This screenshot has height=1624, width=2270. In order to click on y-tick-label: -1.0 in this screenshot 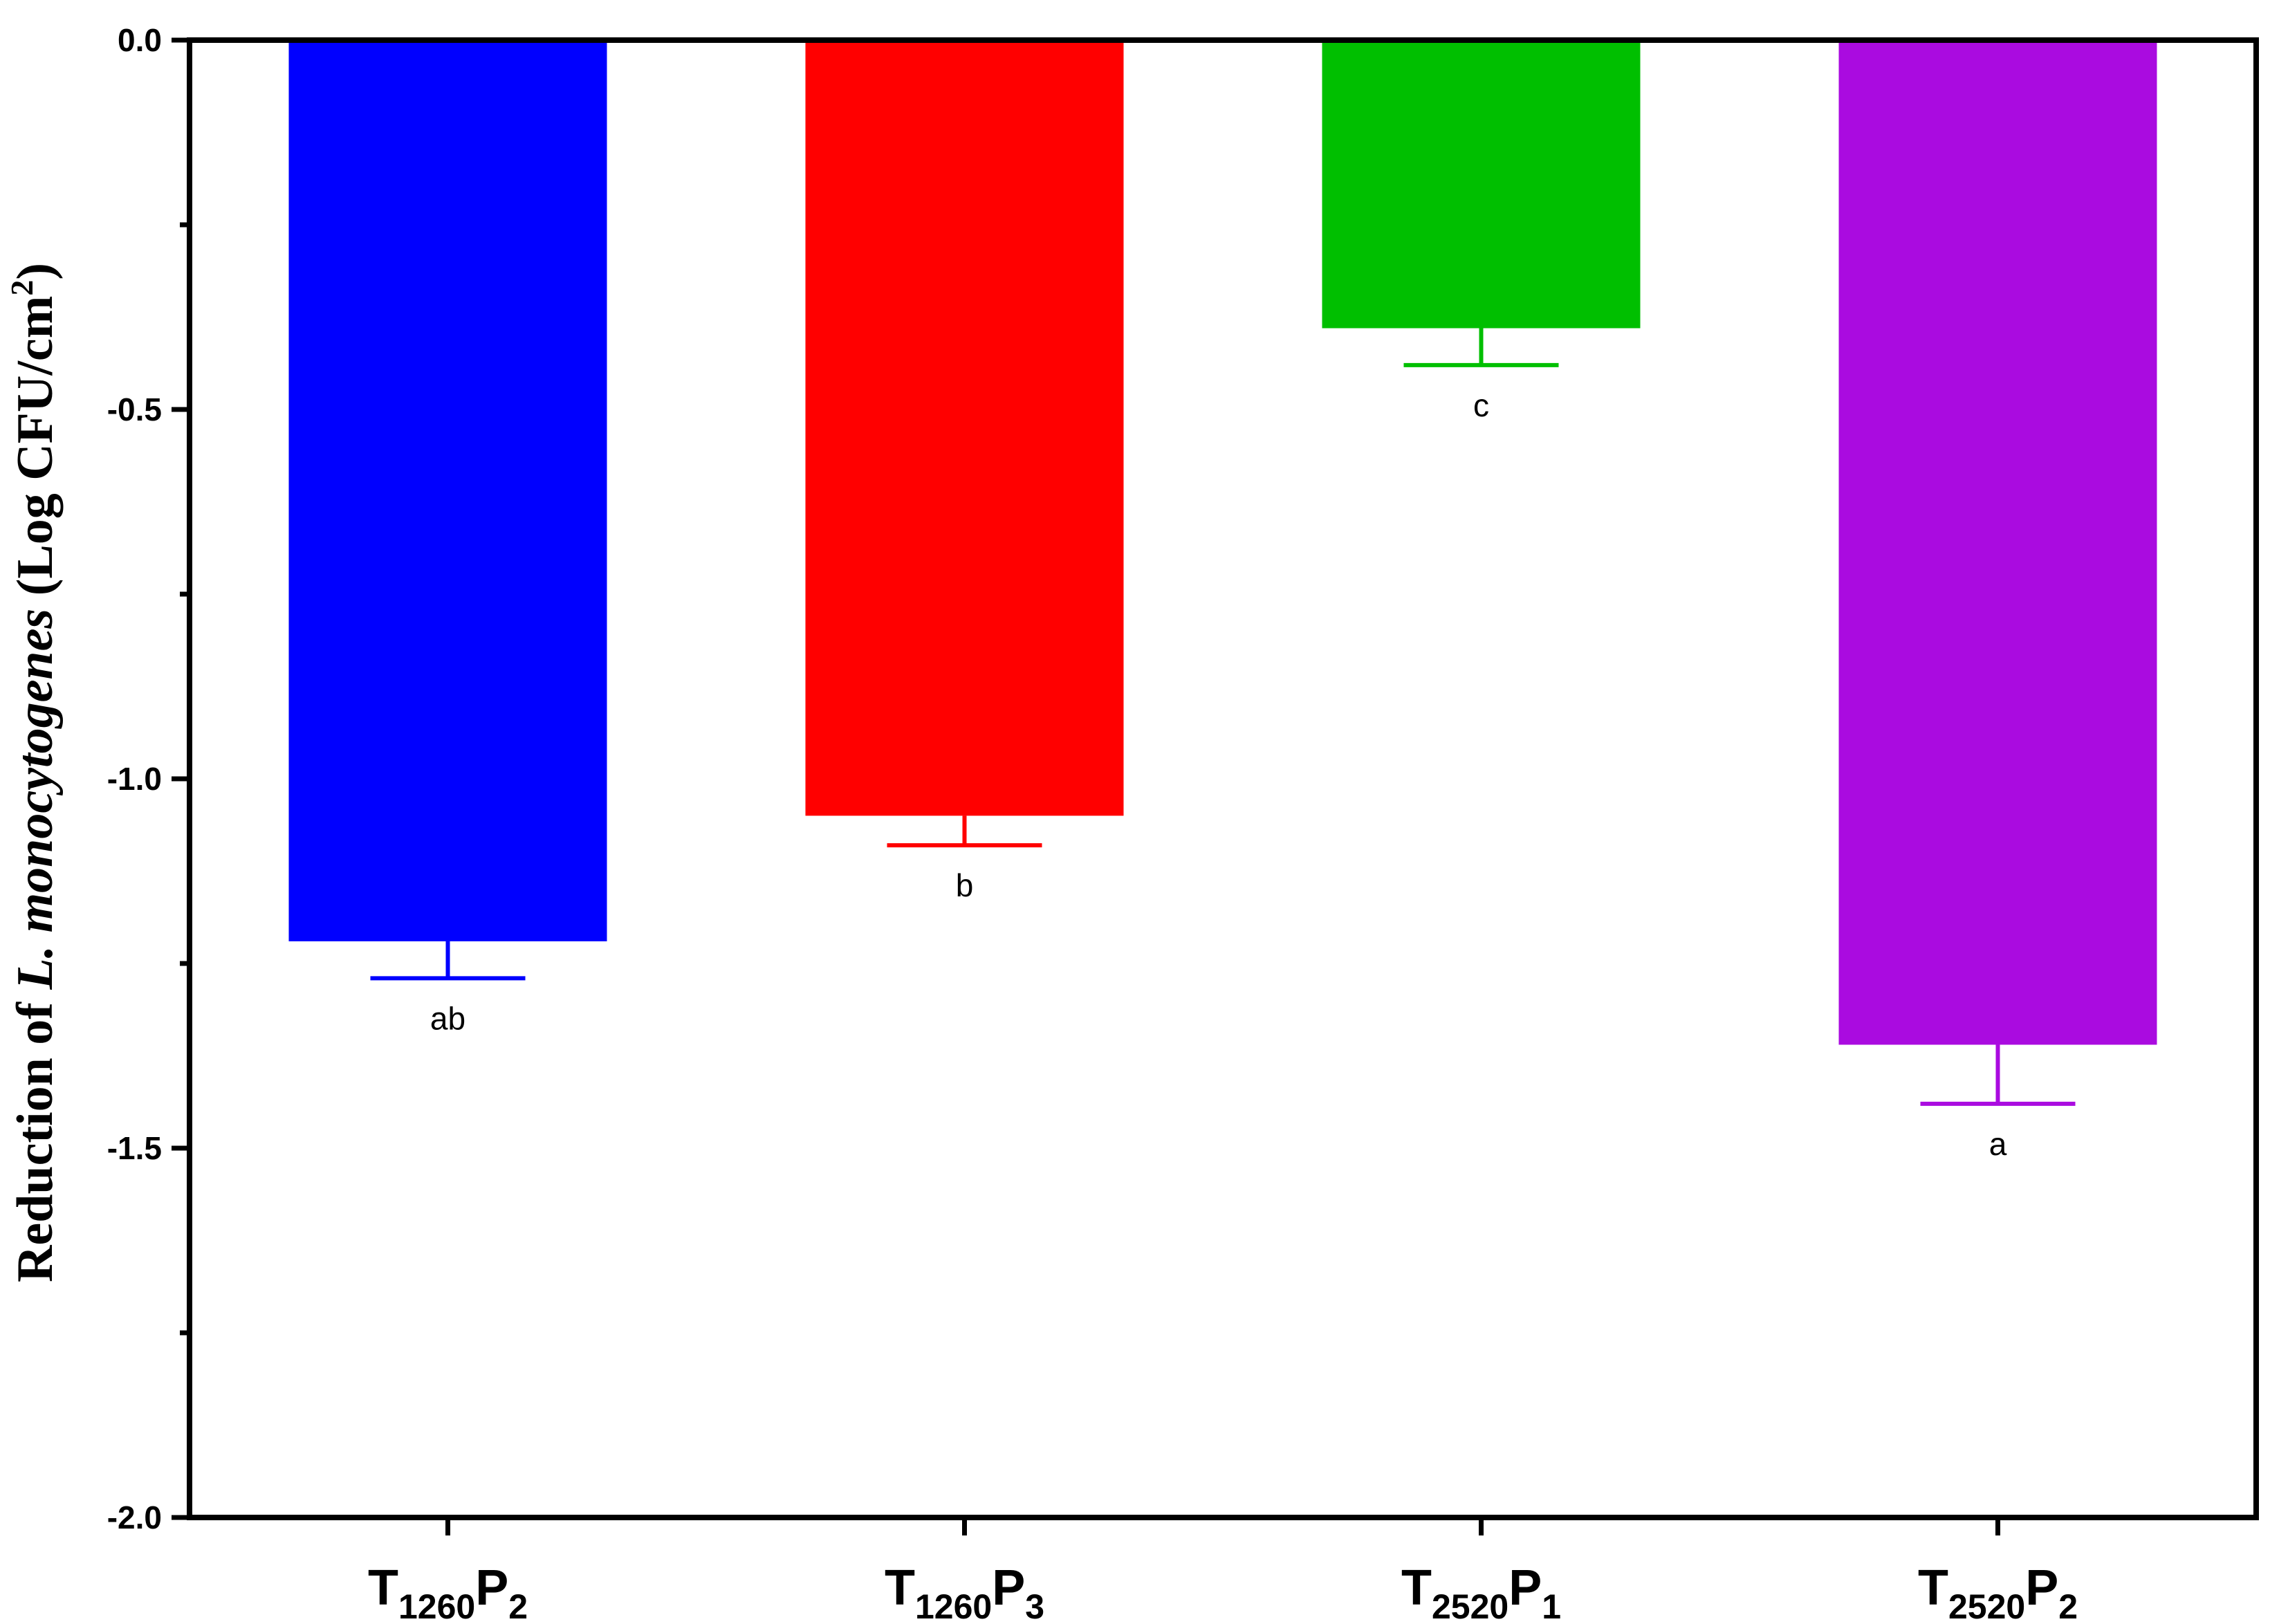, I will do `click(134, 779)`.